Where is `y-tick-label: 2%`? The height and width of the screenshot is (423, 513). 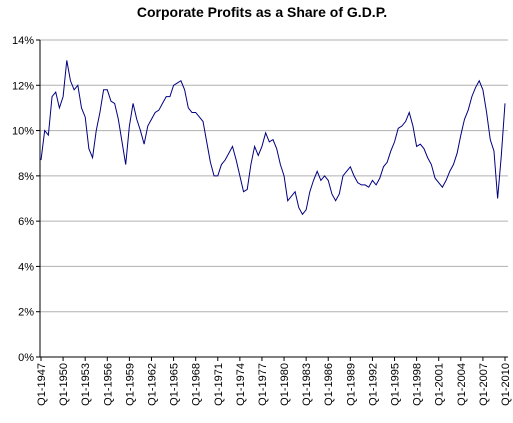 y-tick-label: 2% is located at coordinates (26, 313).